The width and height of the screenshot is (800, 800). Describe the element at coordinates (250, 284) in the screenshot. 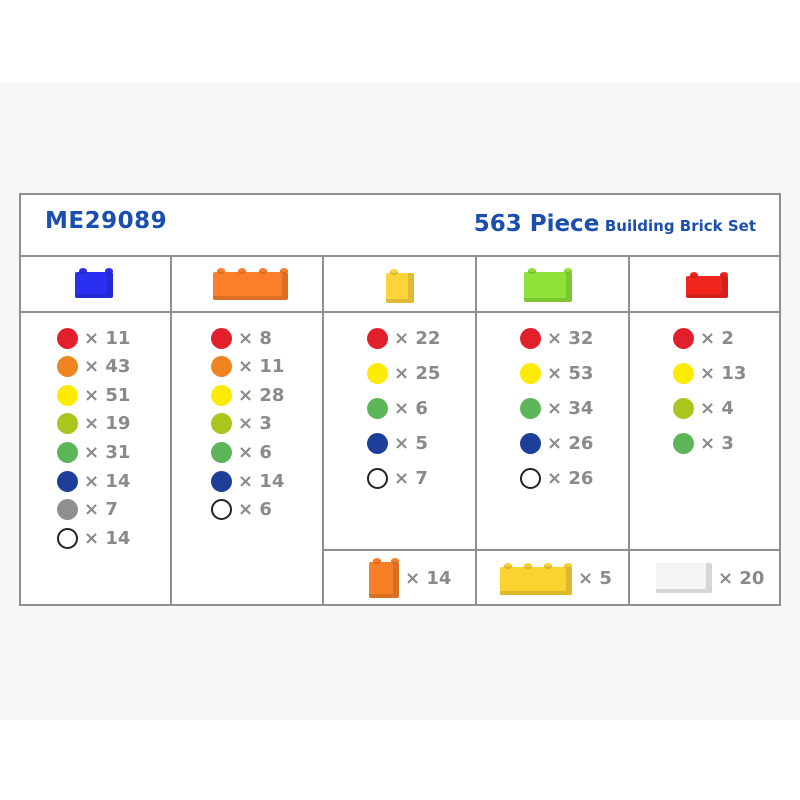

I see `brick-image-col2` at that location.